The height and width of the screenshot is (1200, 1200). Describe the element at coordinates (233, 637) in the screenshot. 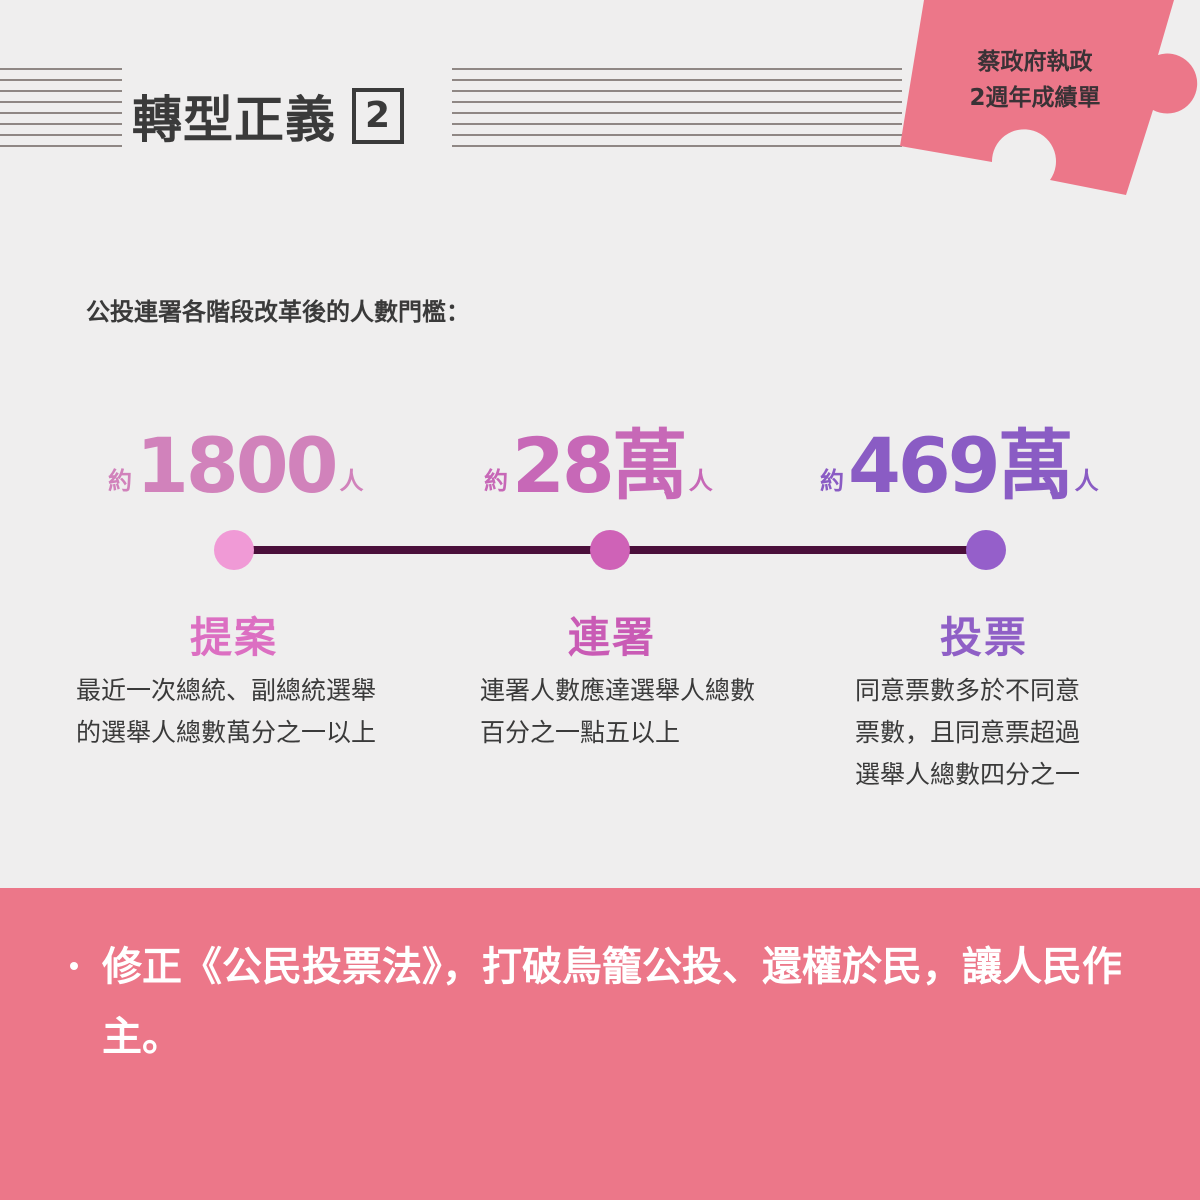

I see `stage-title-proposal: 提案` at that location.